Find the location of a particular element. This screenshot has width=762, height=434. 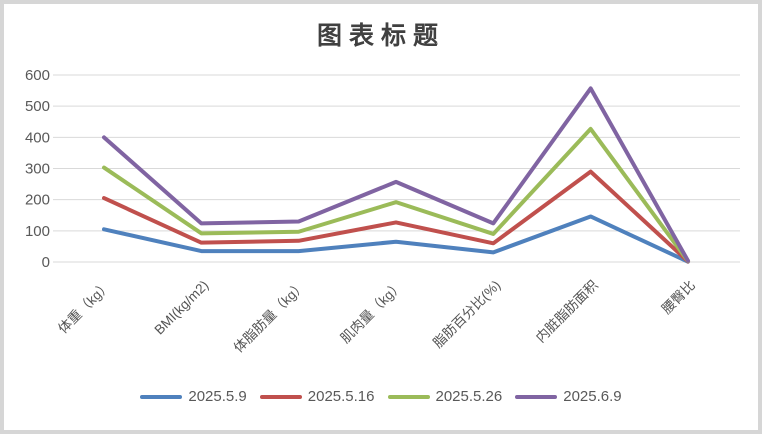

y-axis-tick-label: 300 is located at coordinates (37, 169).